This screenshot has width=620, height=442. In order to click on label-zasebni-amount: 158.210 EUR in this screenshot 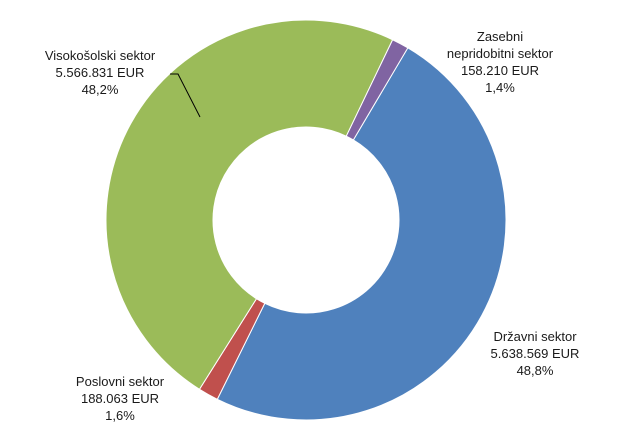, I will do `click(500, 70)`.